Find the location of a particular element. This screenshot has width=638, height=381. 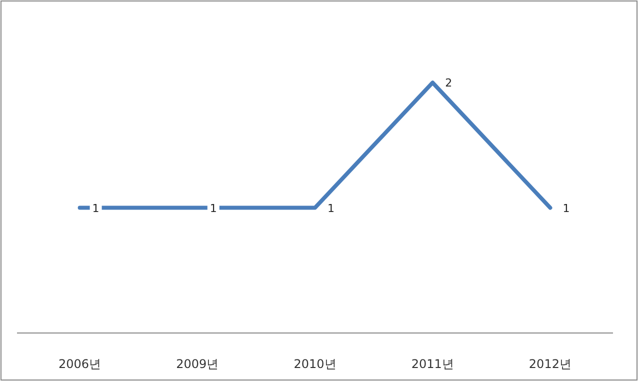

data-label: 2 is located at coordinates (448, 83).